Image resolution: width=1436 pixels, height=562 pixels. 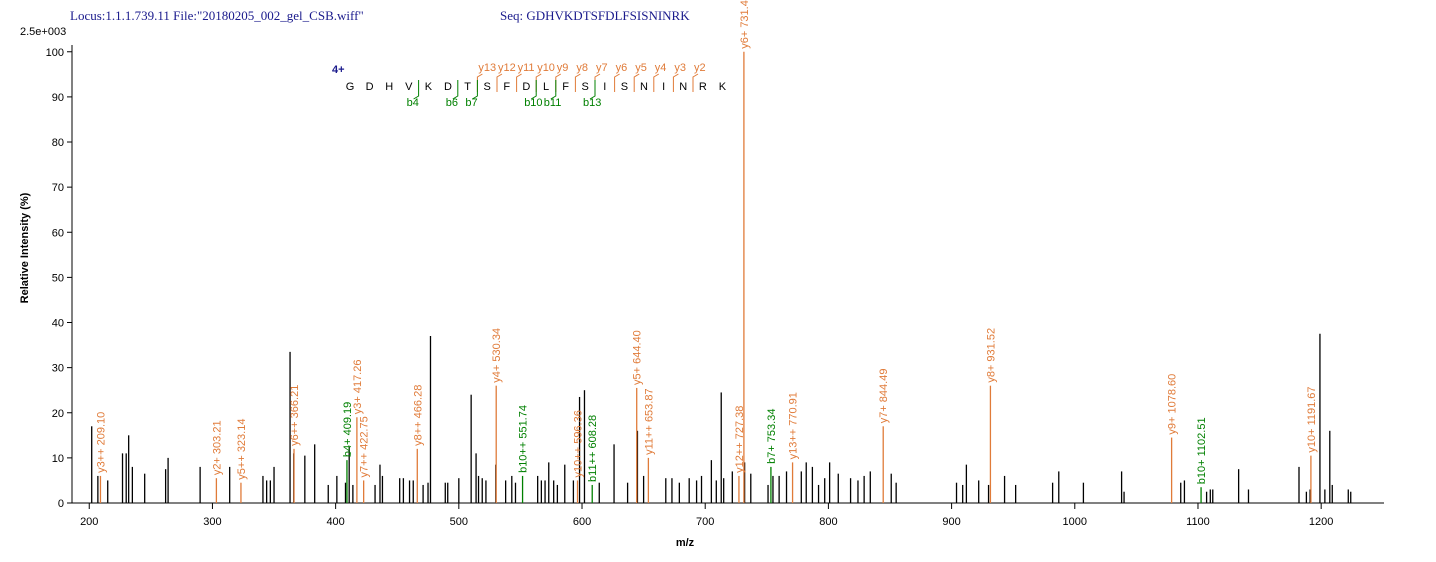 What do you see at coordinates (622, 68) in the screenshot?
I see `y-ion-label: y6` at bounding box center [622, 68].